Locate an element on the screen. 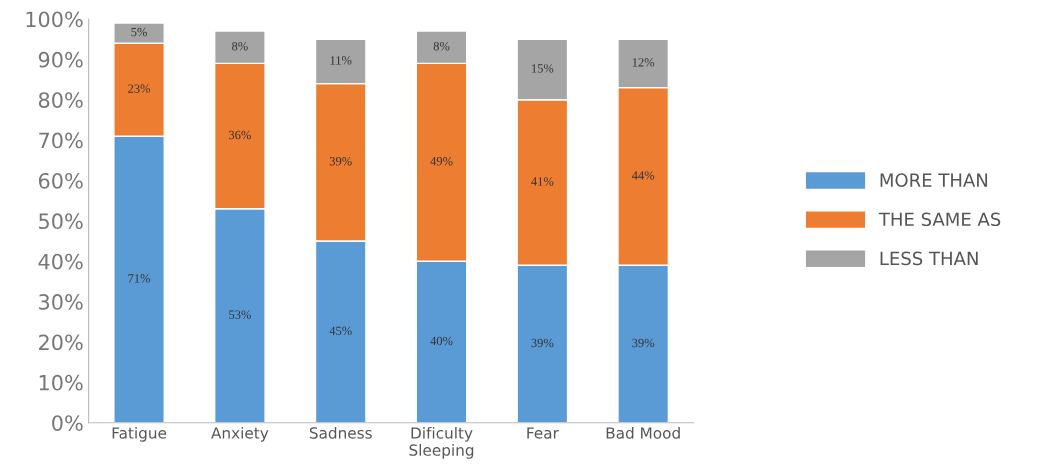 This screenshot has width=1043, height=475. legend-label: LESS THAN is located at coordinates (929, 258).